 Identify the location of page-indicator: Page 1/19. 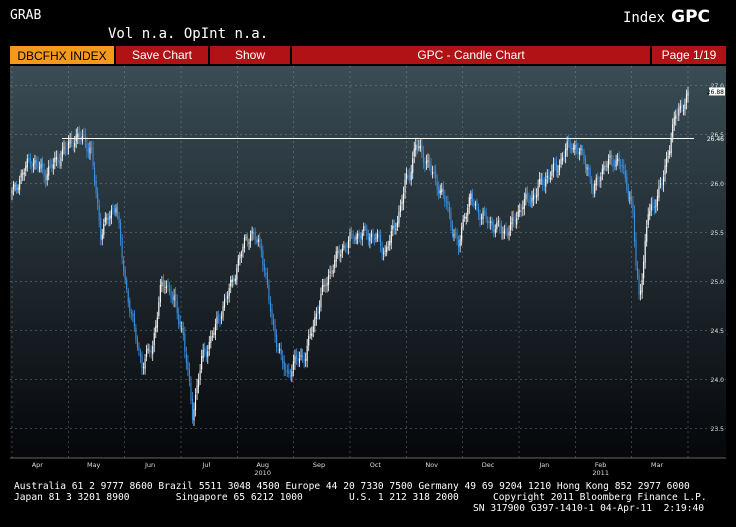
(689, 55).